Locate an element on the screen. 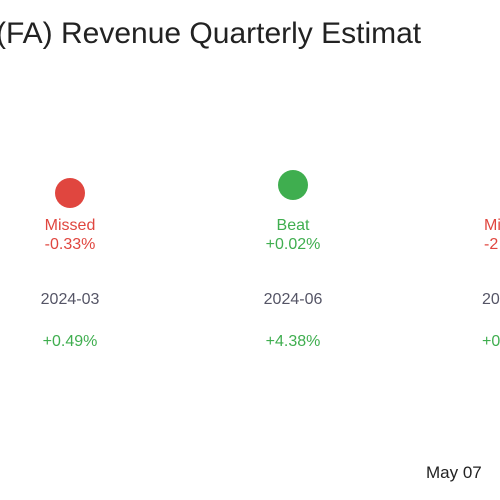 The height and width of the screenshot is (500, 500). surprise-percent: -2 is located at coordinates (491, 244).